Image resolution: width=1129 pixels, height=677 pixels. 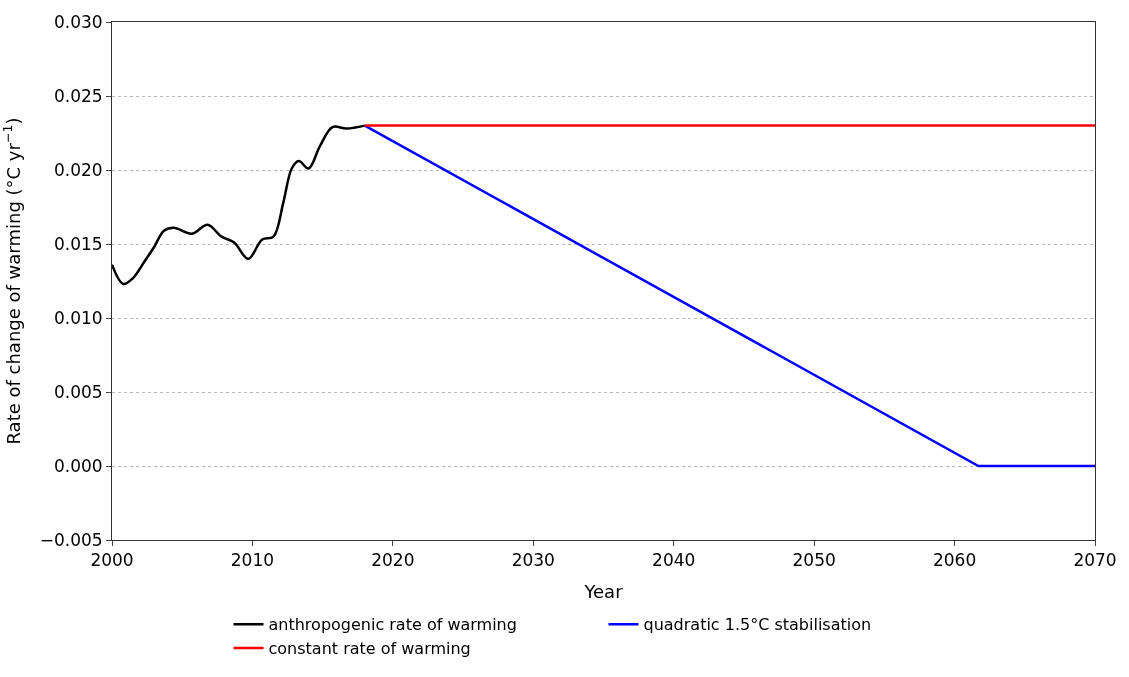 What do you see at coordinates (757, 625) in the screenshot?
I see `legend-label: quadratic 1.5°C stabilisation` at bounding box center [757, 625].